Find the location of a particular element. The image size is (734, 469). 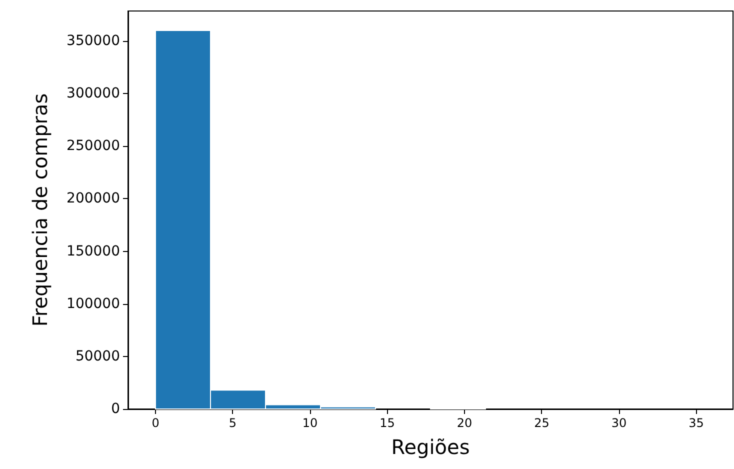

y-tick-label: 250000 is located at coordinates (93, 146).